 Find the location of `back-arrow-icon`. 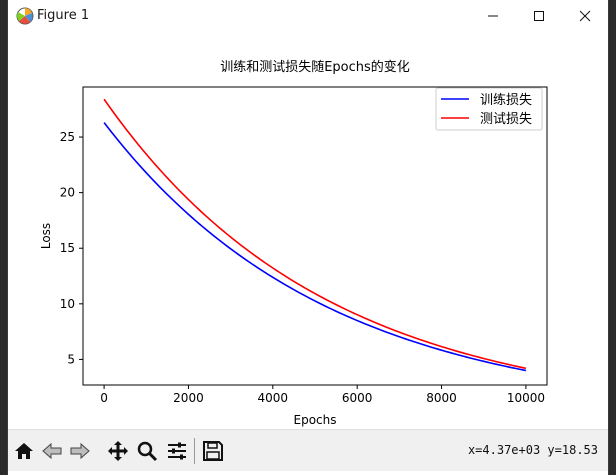

back-arrow-icon is located at coordinates (52, 451).